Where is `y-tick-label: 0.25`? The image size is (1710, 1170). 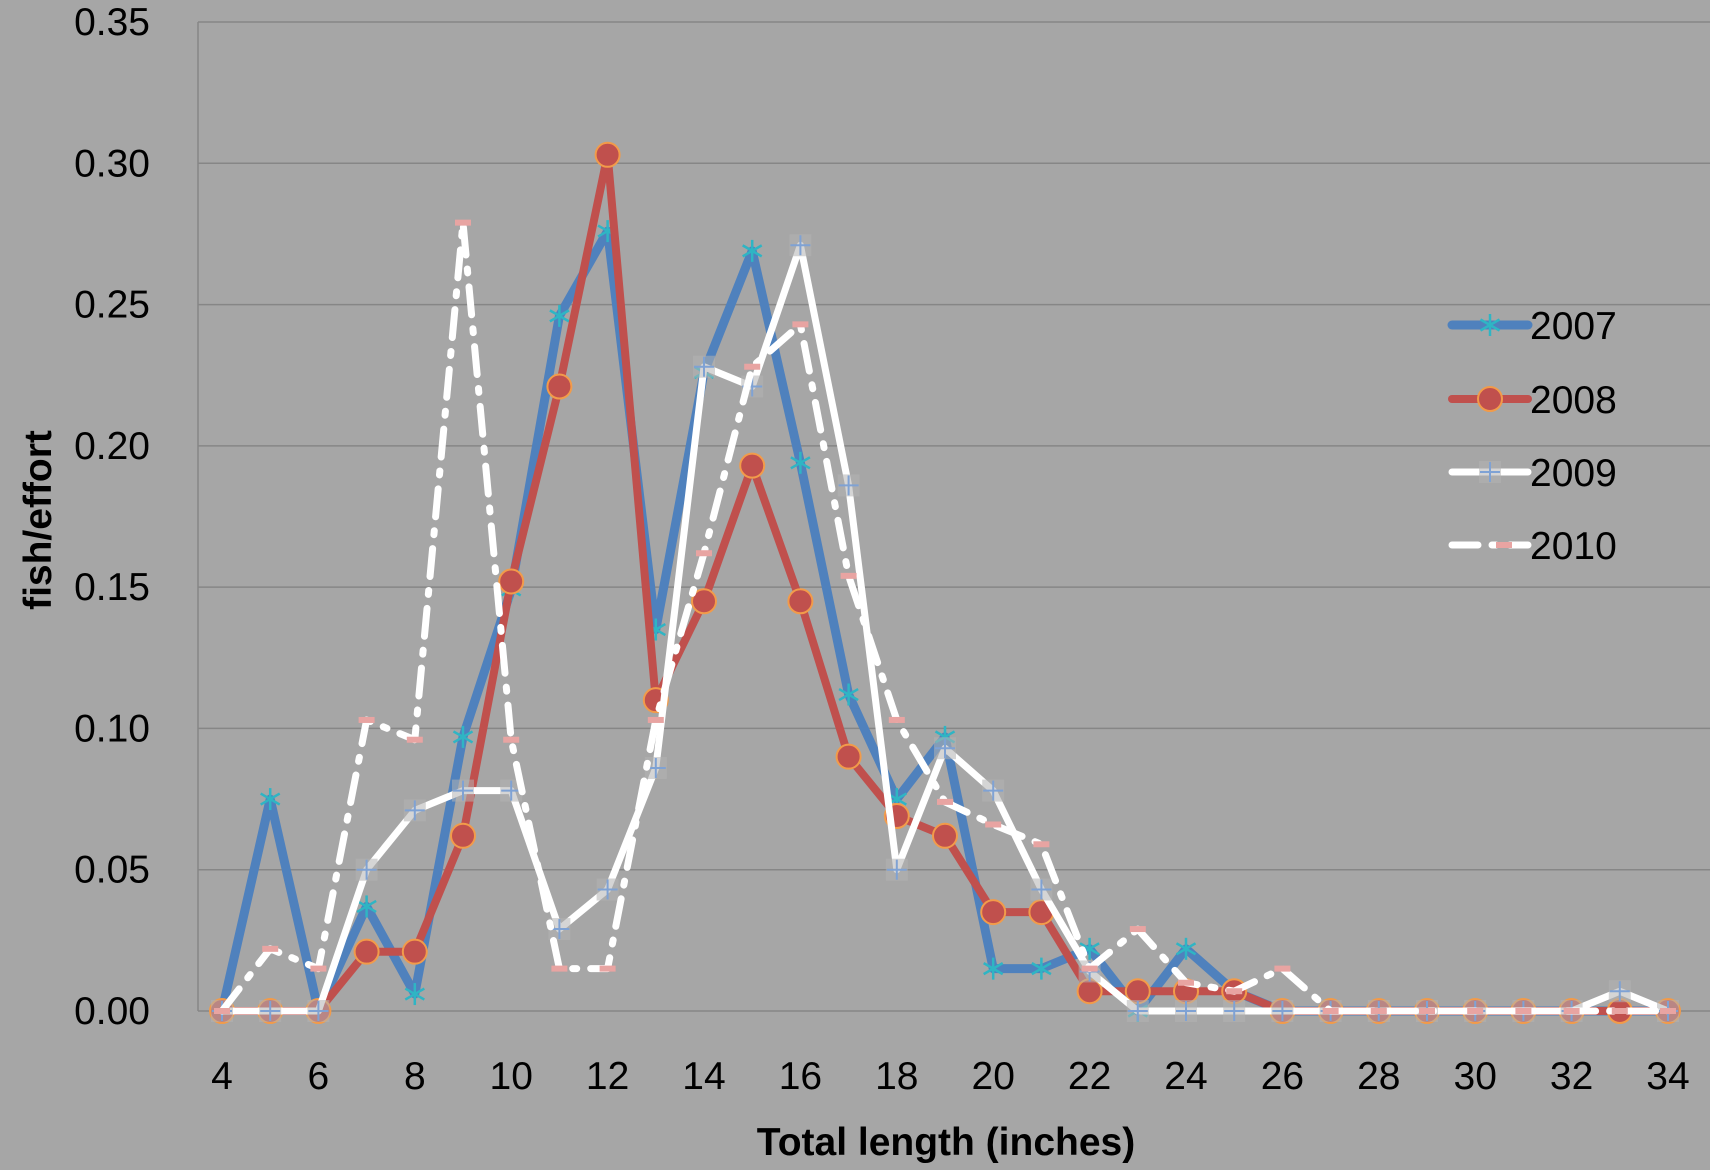
y-tick-label: 0.25 is located at coordinates (112, 305).